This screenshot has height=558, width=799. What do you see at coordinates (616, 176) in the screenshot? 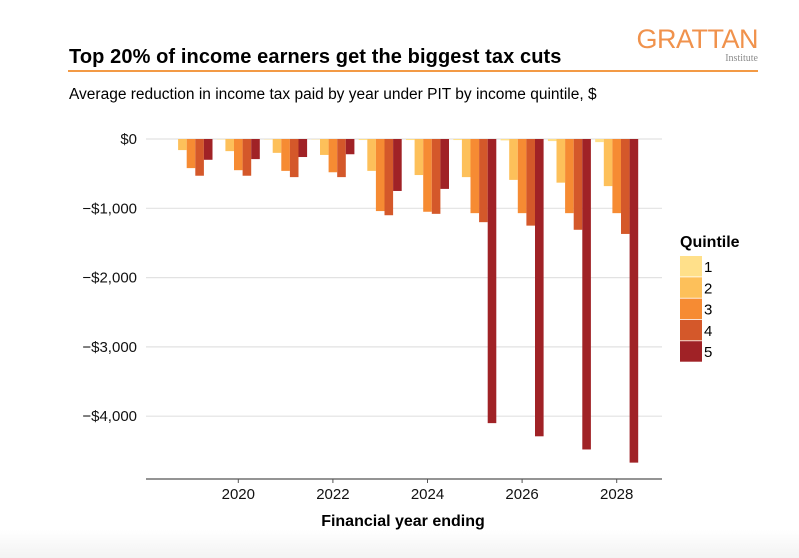
I see `bar-q3-2028` at bounding box center [616, 176].